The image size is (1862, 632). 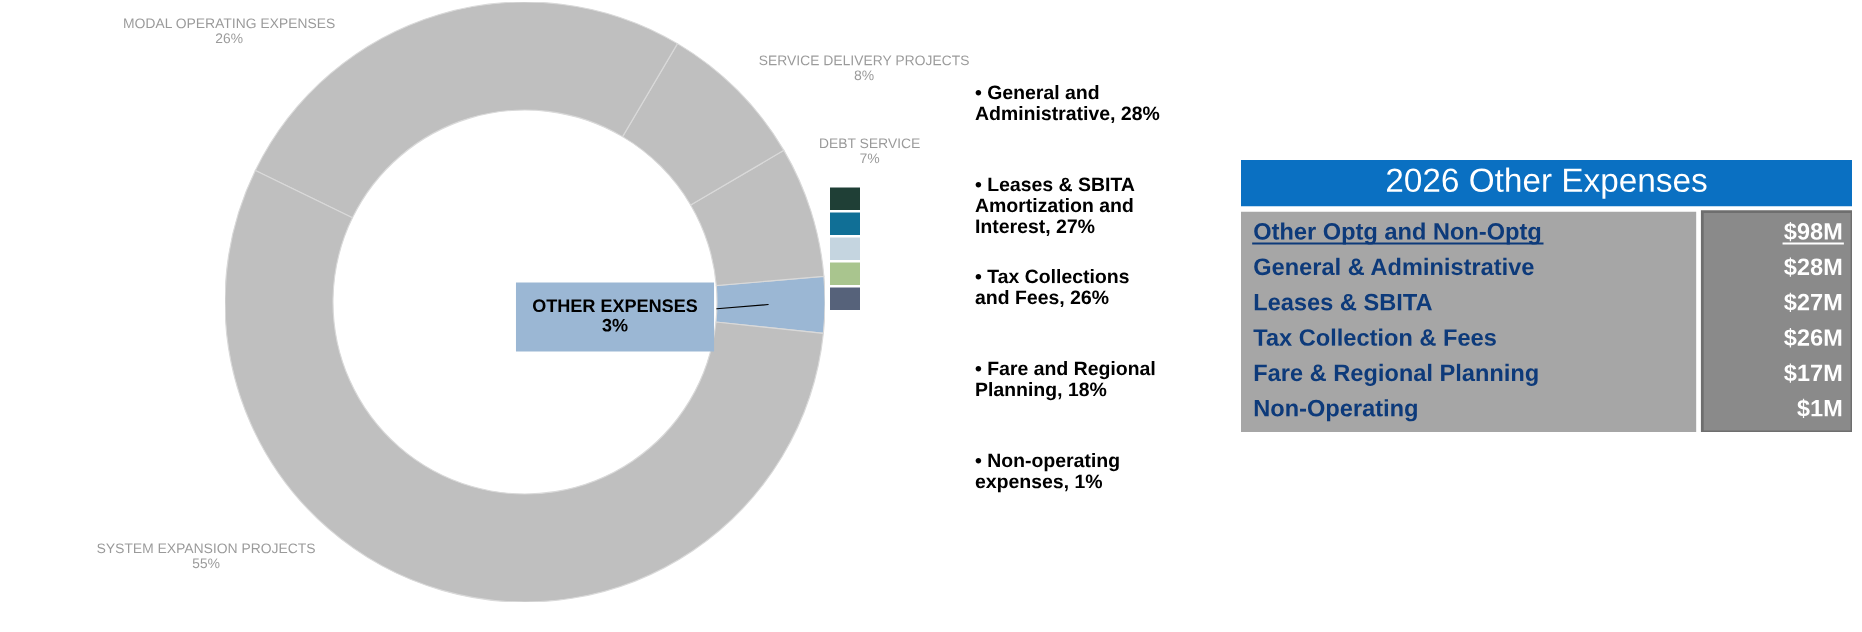 What do you see at coordinates (1813, 338) in the screenshot?
I see `text: $26M` at bounding box center [1813, 338].